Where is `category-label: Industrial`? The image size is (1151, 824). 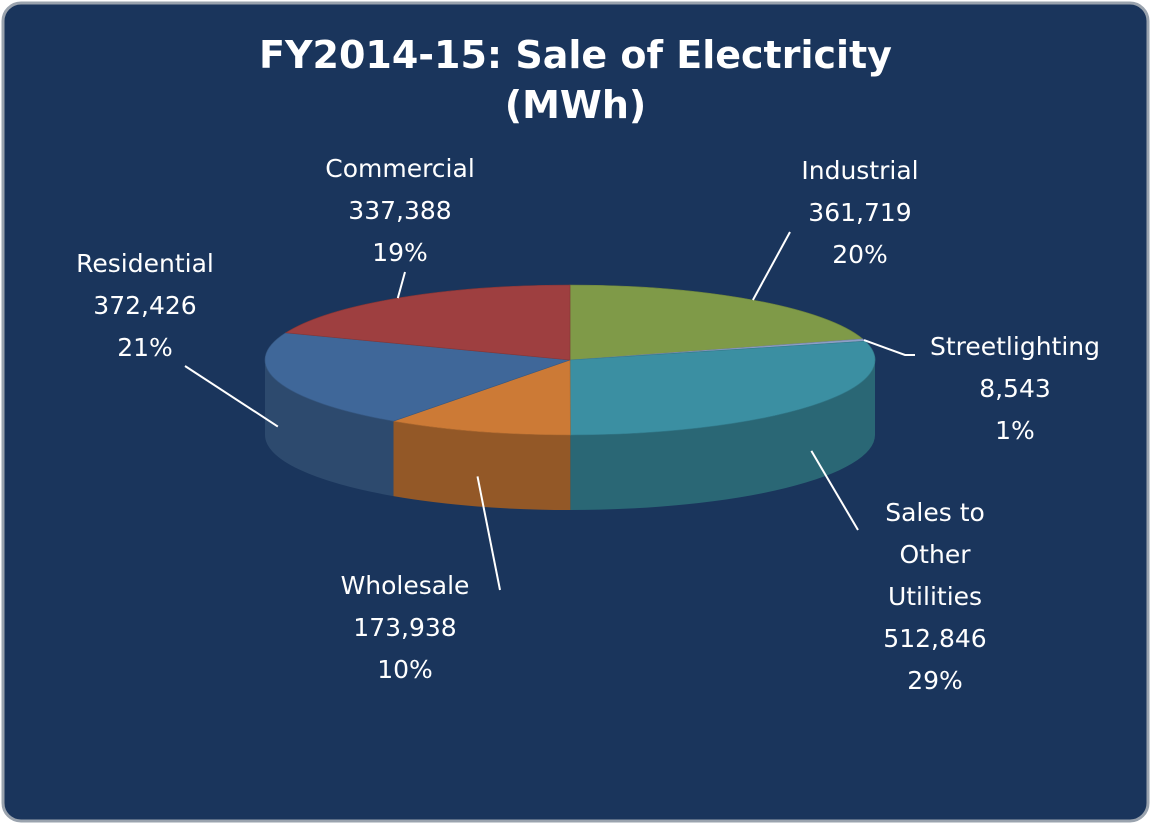
category-label: Industrial is located at coordinates (860, 170).